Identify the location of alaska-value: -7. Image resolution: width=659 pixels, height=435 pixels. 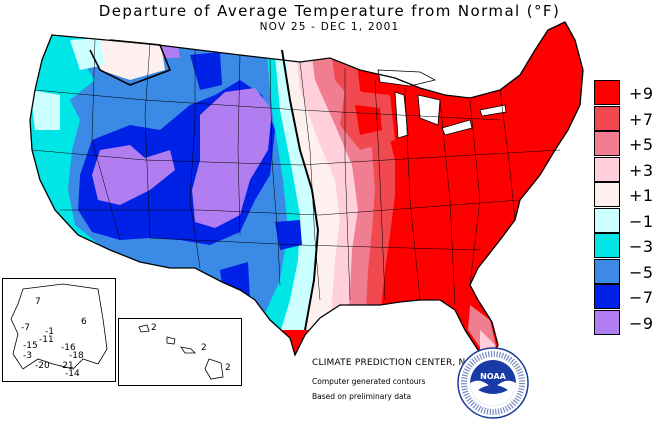
(25, 328).